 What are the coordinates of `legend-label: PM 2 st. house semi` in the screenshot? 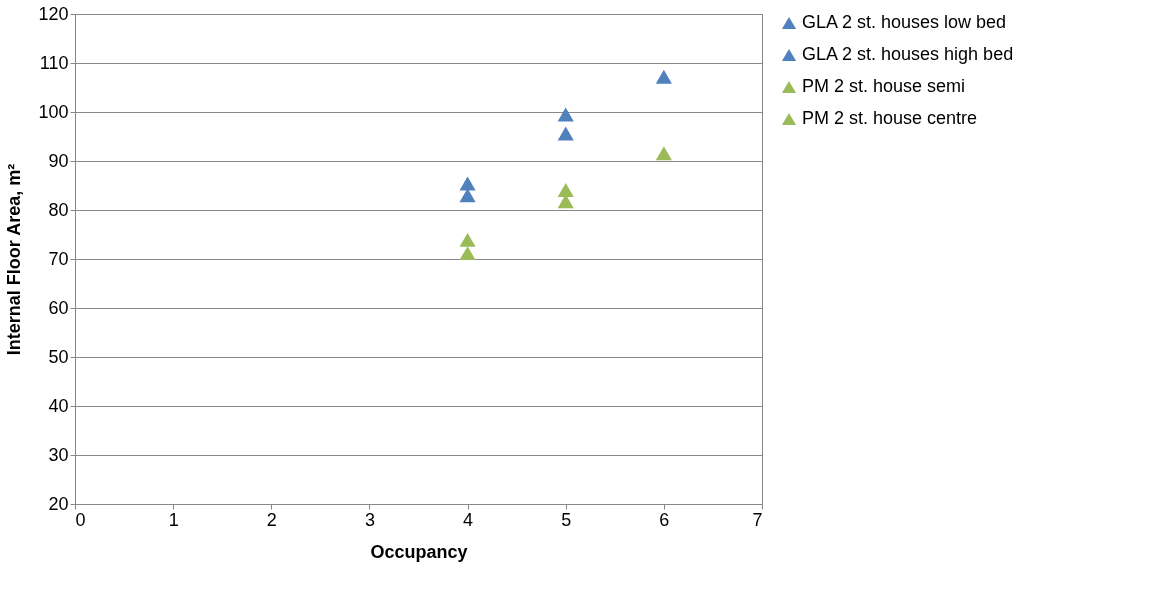 It's located at (884, 86).